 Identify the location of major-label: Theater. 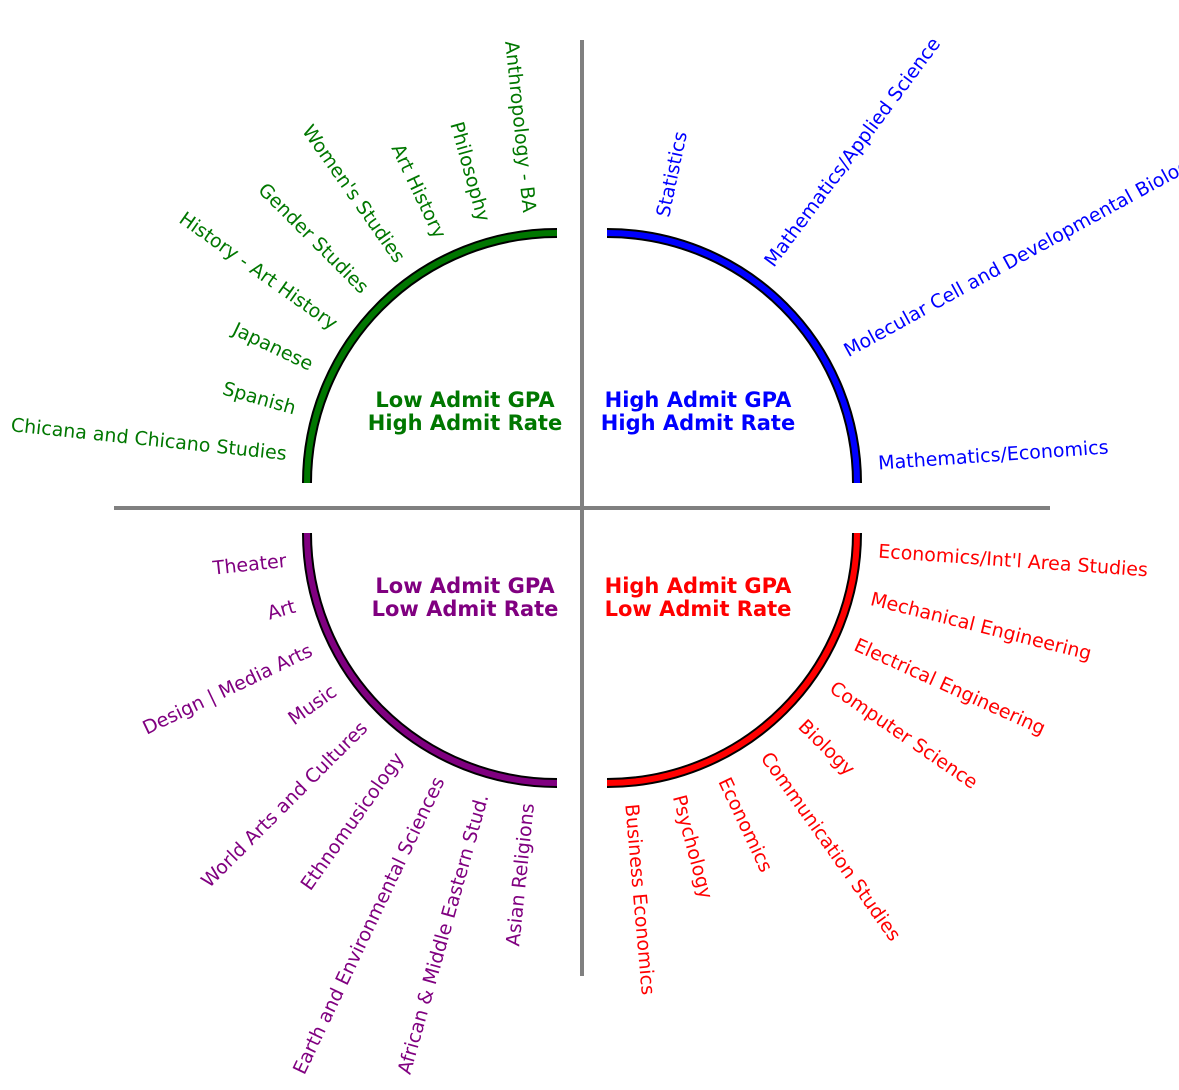
(249, 565).